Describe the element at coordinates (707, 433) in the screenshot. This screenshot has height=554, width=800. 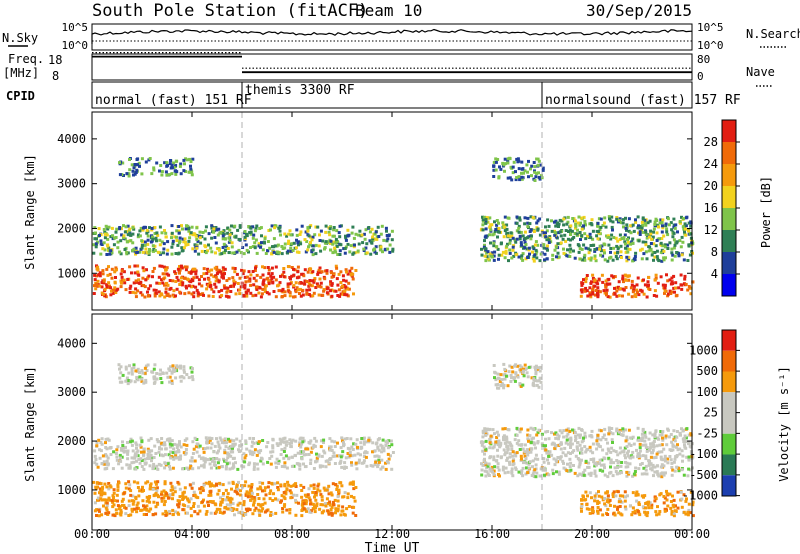
I see `colorbar-tick-label: -25` at that location.